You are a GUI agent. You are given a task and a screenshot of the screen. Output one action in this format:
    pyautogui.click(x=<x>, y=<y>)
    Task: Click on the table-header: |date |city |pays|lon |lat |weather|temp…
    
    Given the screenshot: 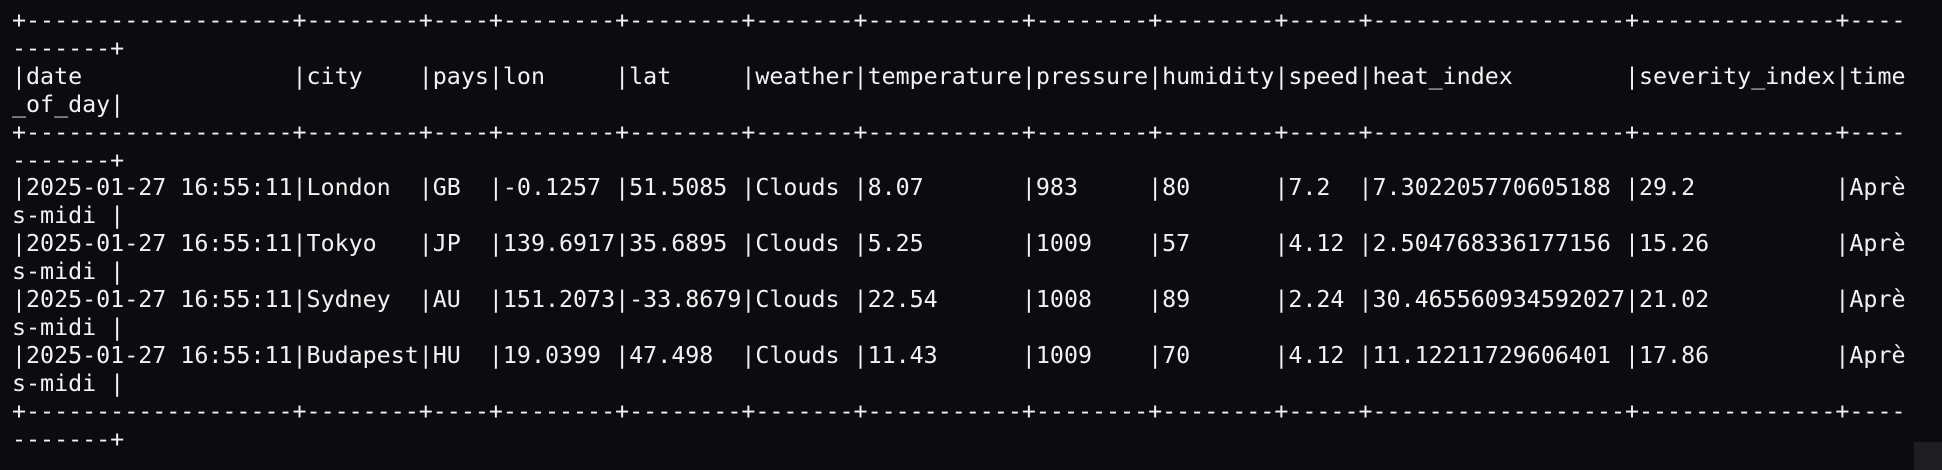 What is the action you would take?
    pyautogui.click(x=959, y=90)
    